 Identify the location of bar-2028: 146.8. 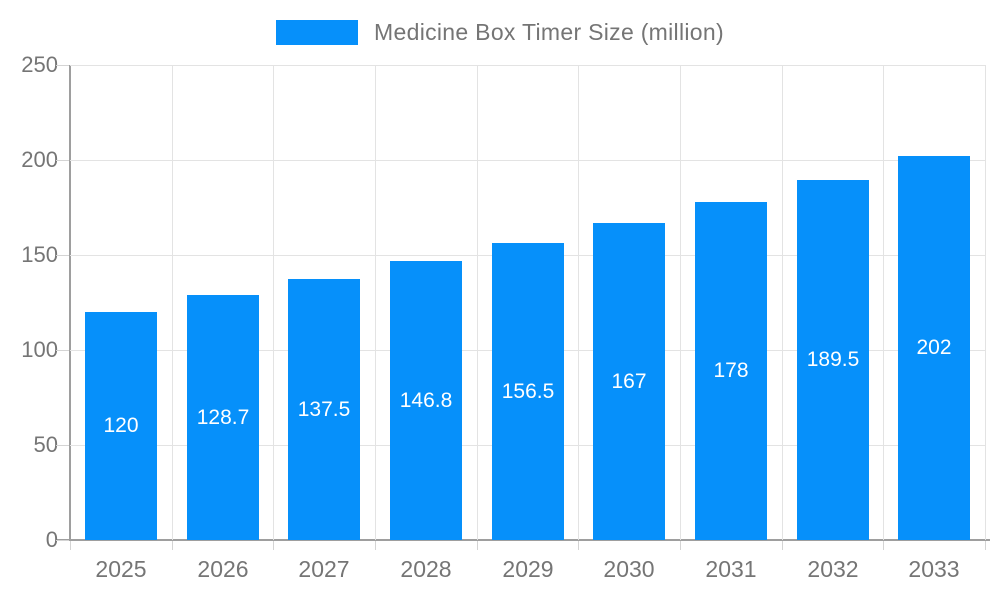
(426, 400).